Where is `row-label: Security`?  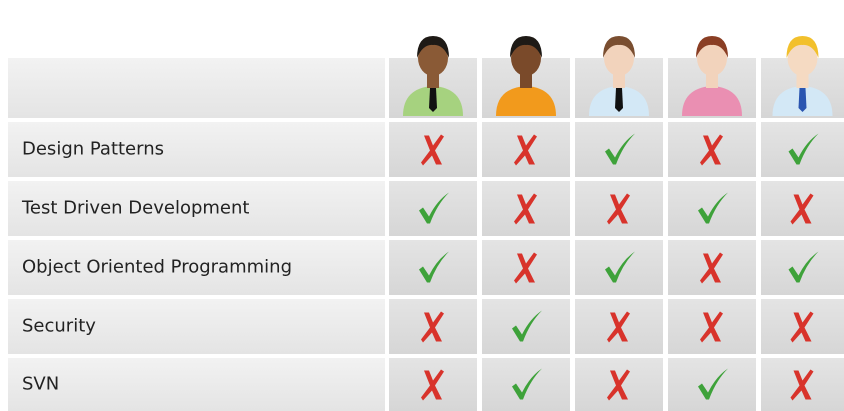
row-label: Security is located at coordinates (59, 326).